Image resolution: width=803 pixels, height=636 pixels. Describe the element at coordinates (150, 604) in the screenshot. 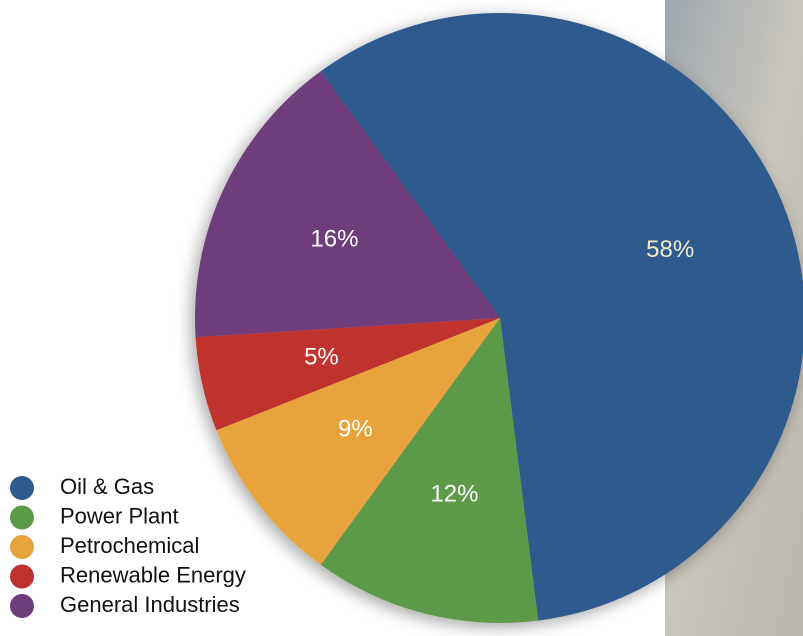

I see `legend-label: General Industries` at that location.